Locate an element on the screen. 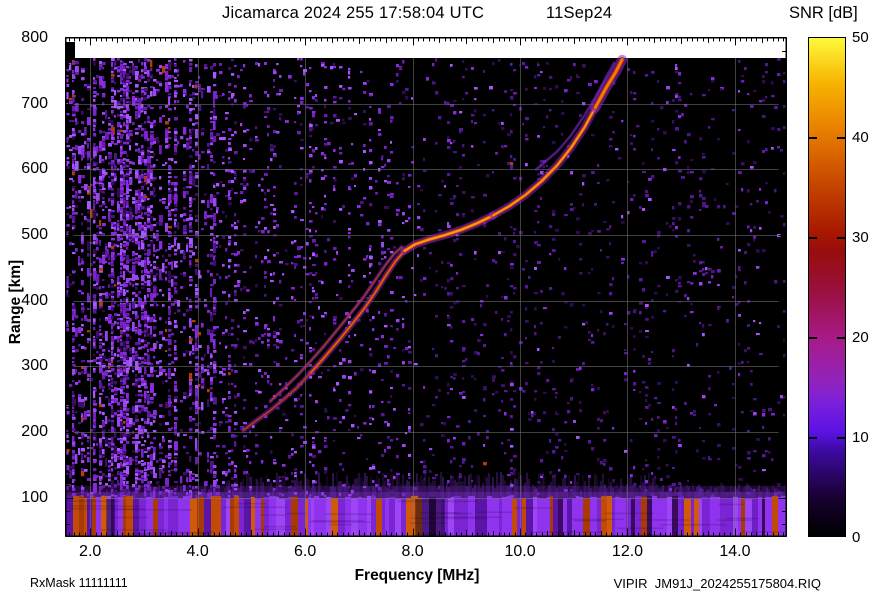  y-tick-label: 700 is located at coordinates (34, 103).